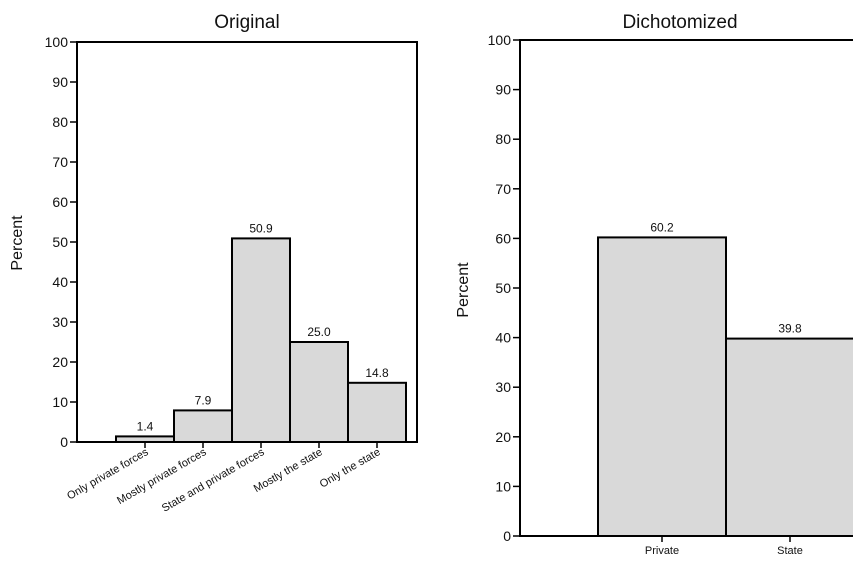 The width and height of the screenshot is (853, 562). What do you see at coordinates (503, 387) in the screenshot?
I see `panel-dichotomized-y-tick-label: 30` at bounding box center [503, 387].